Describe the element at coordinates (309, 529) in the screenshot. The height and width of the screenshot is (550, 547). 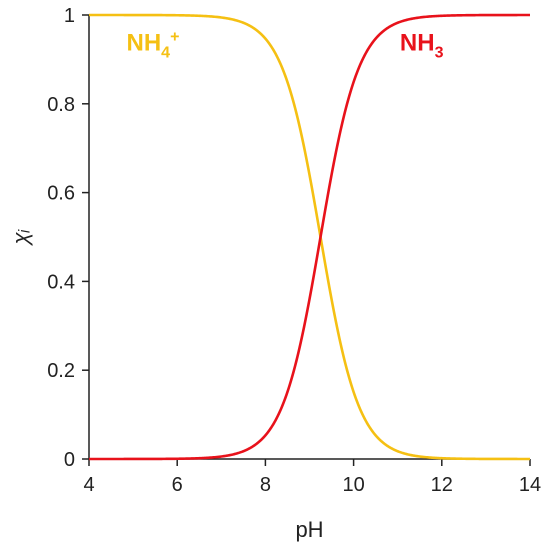
I see `x-axis-title: pH` at that location.